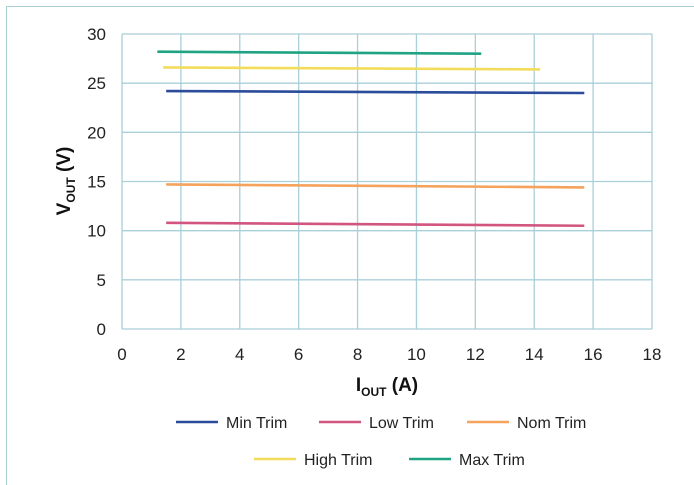  I want to click on x-axis-title-sub: OUT, so click(374, 392).